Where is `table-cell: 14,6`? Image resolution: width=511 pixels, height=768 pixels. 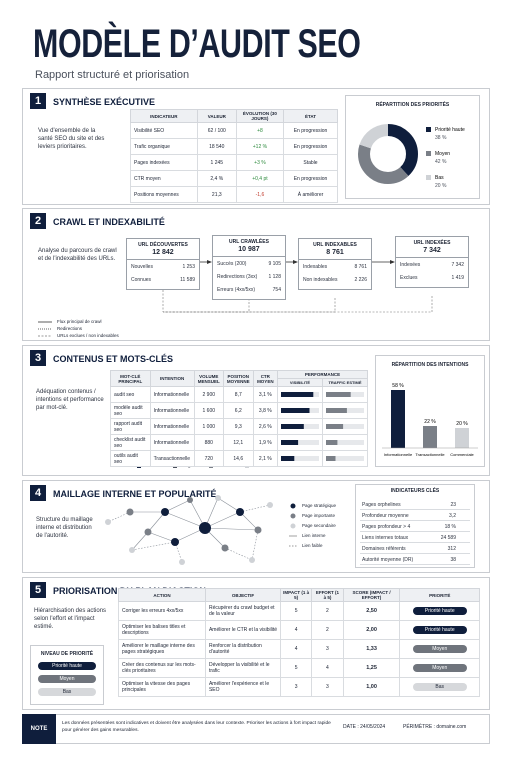 table-cell: 14,6 is located at coordinates (238, 458).